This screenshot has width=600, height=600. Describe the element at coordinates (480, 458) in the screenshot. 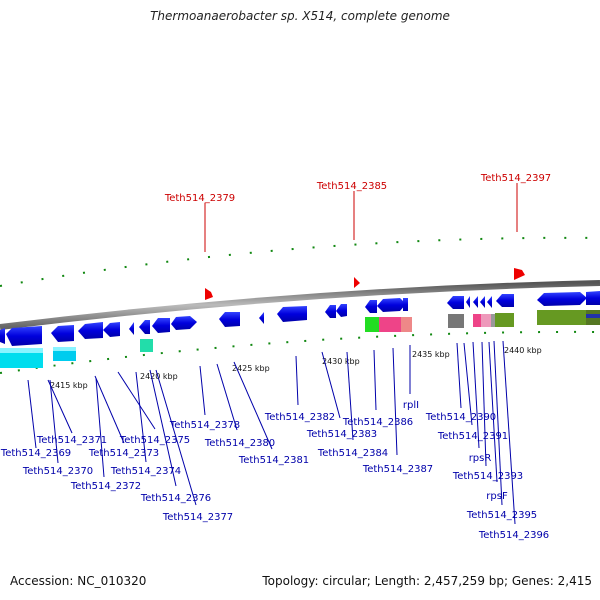

I see `gene-label: rpsR` at that location.